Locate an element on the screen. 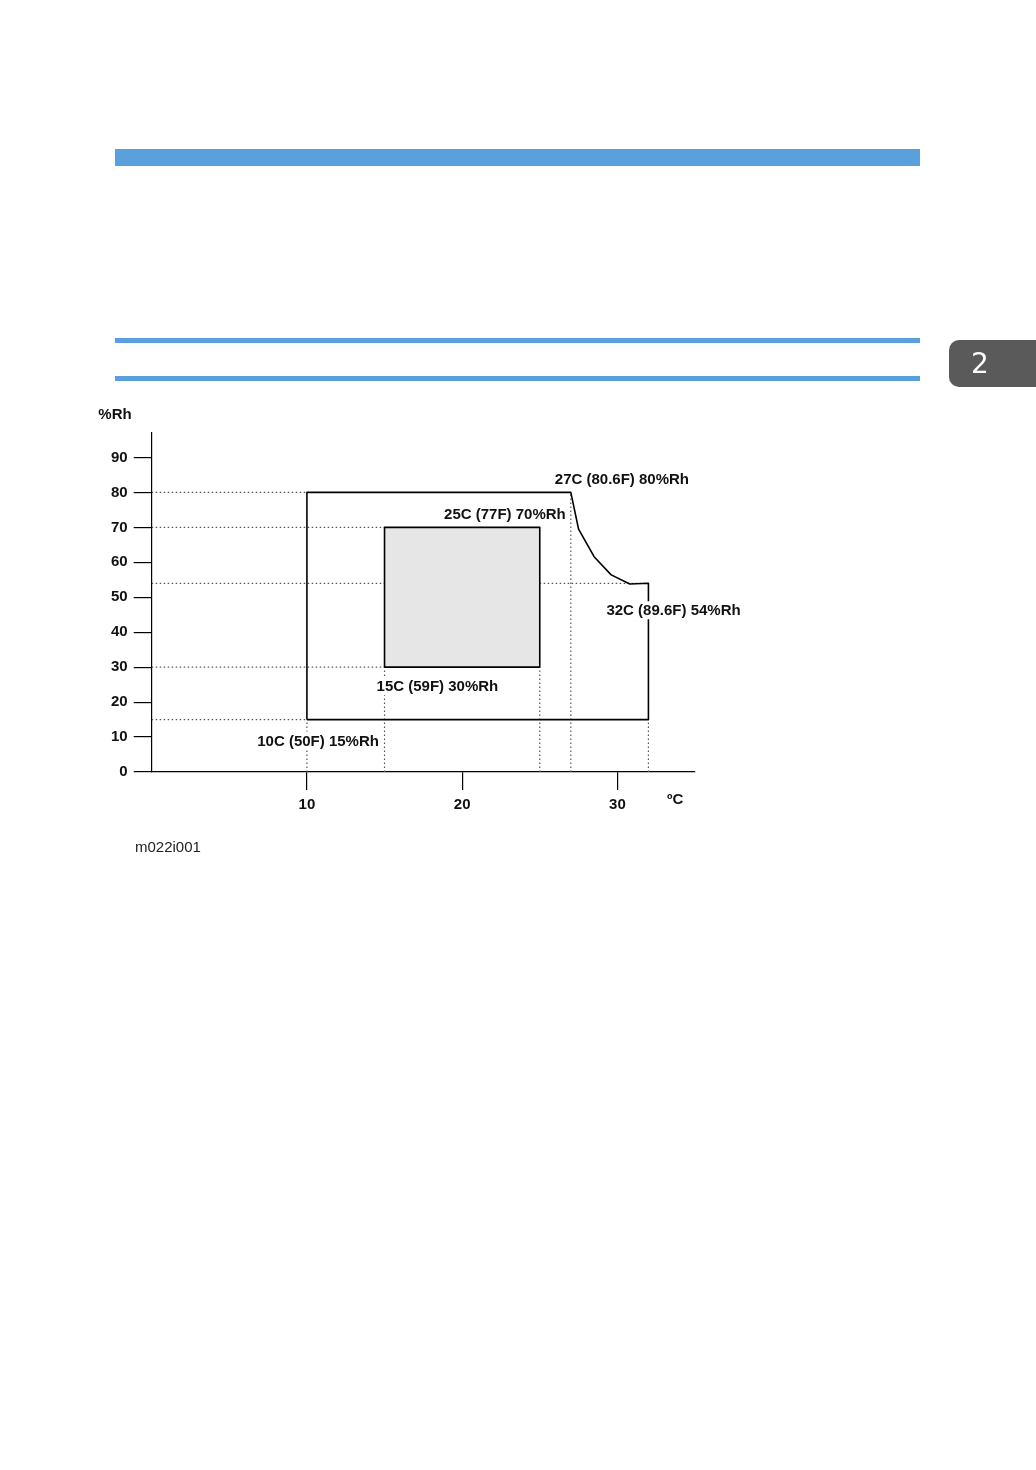 This screenshot has height=1470, width=1036. text: 2 is located at coordinates (992, 363).